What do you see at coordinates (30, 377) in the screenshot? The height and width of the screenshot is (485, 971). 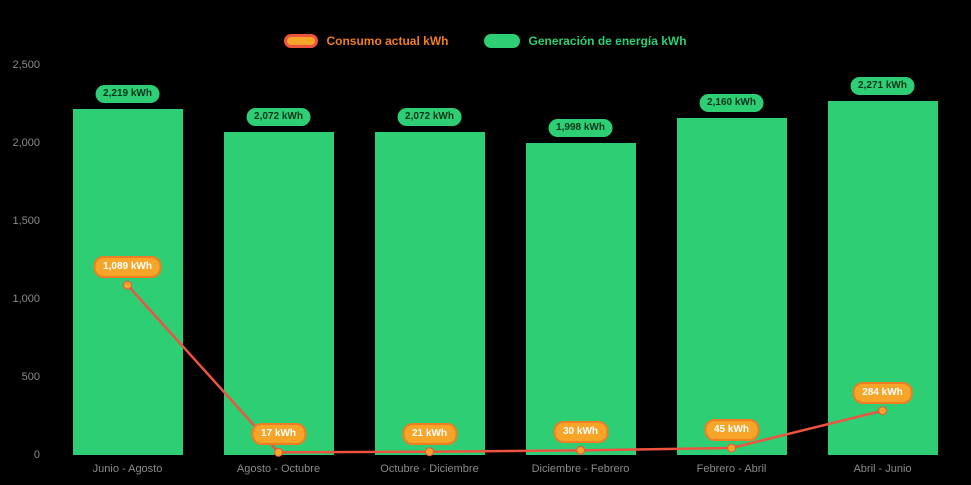 I see `y-tick-label: 500` at bounding box center [30, 377].